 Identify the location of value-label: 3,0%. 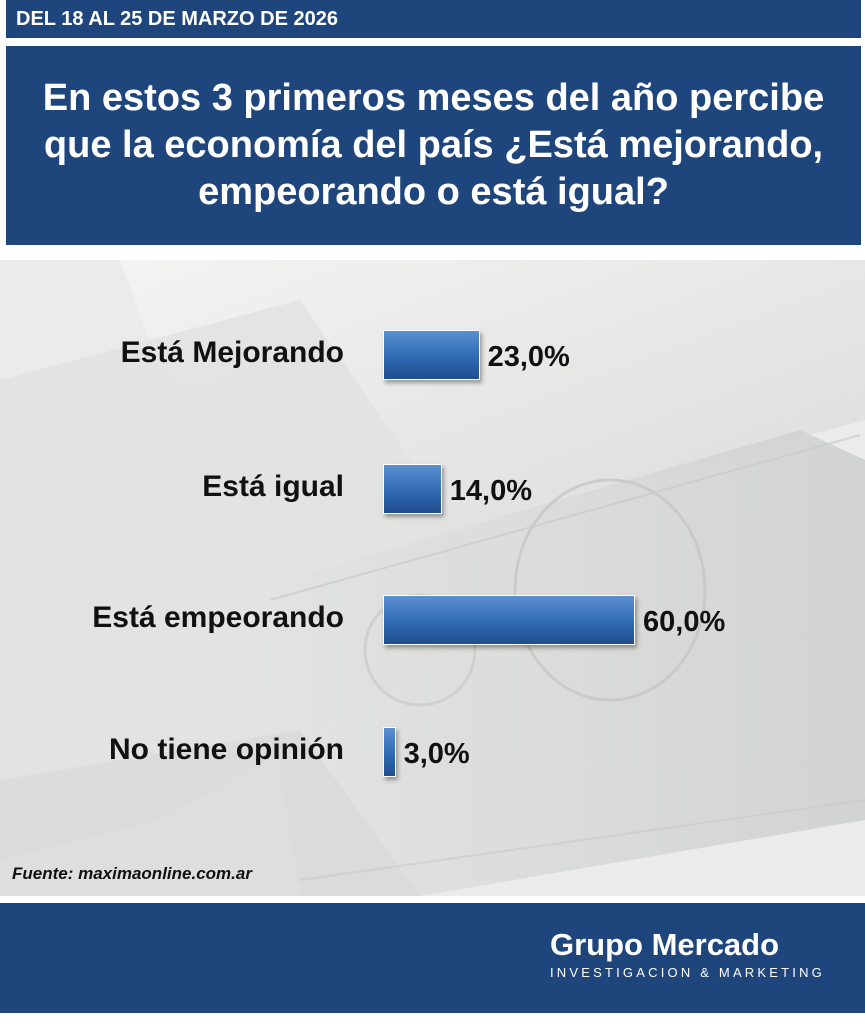
(436, 754).